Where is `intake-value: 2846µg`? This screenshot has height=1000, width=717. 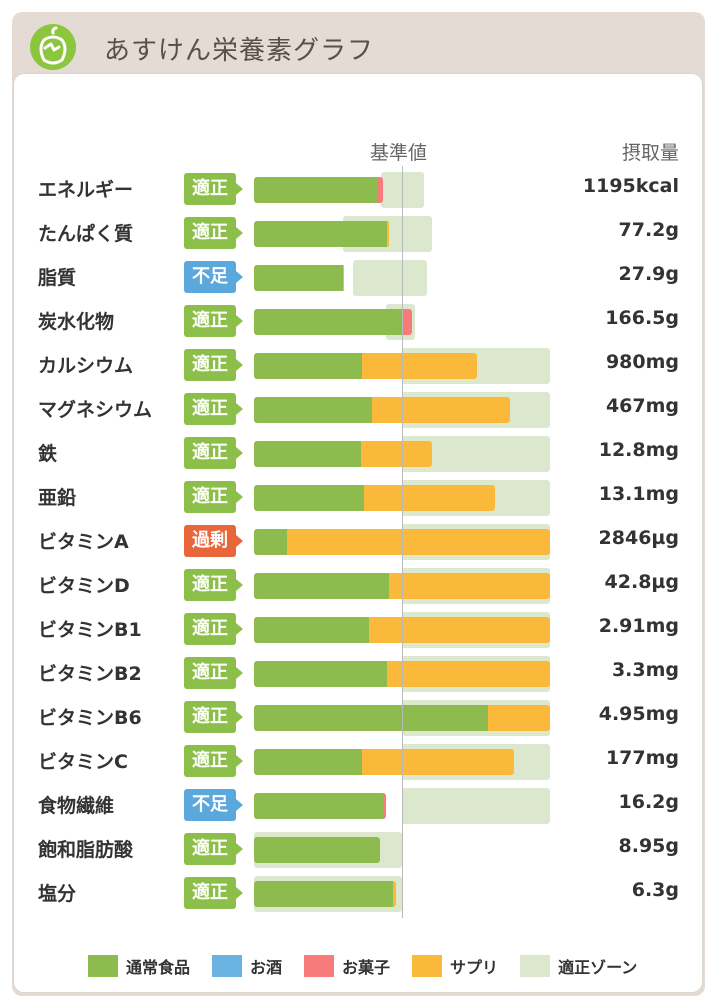 intake-value: 2846µg is located at coordinates (638, 538).